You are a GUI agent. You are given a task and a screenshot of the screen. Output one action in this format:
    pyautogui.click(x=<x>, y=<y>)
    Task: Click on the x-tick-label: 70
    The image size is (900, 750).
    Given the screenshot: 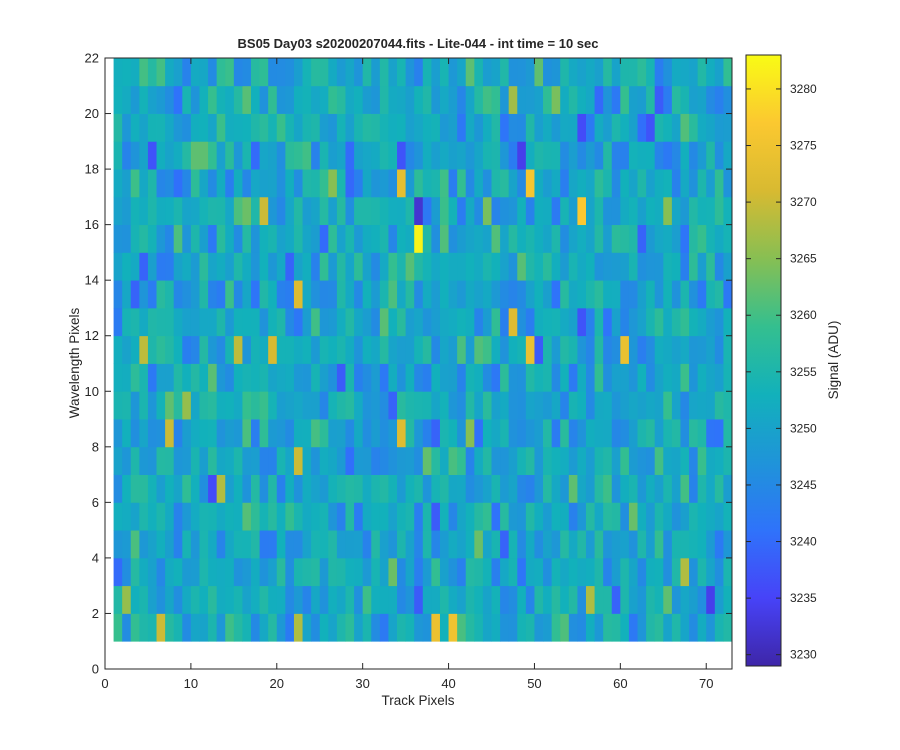 What is the action you would take?
    pyautogui.click(x=706, y=683)
    